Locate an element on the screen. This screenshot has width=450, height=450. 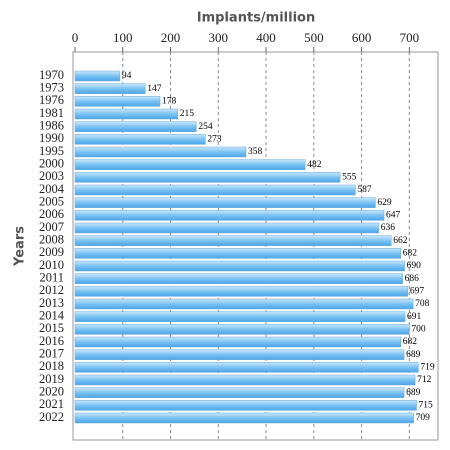
value-label: 629 is located at coordinates (384, 203).